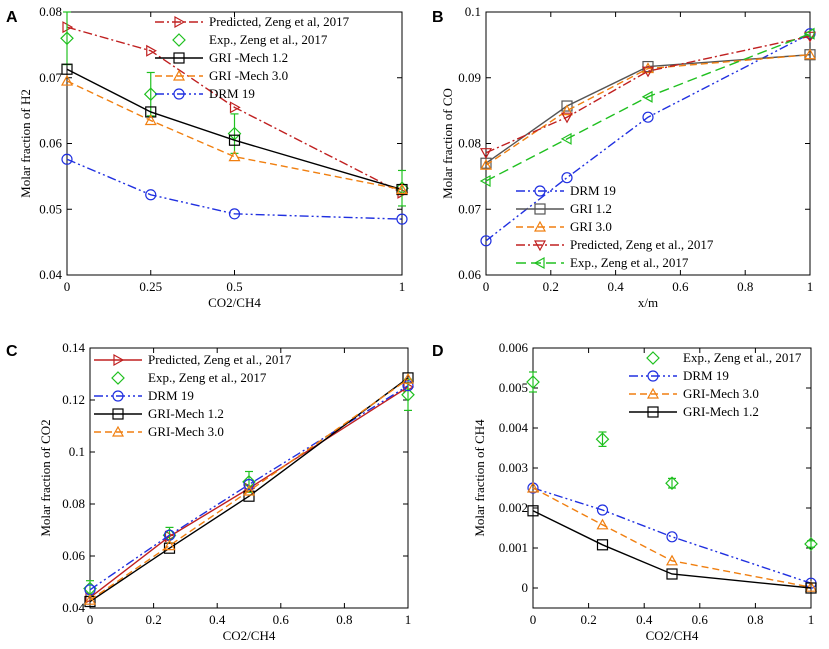 The image size is (829, 649). Describe the element at coordinates (591, 208) in the screenshot. I see `legend-entry: GRI 1.2` at that location.